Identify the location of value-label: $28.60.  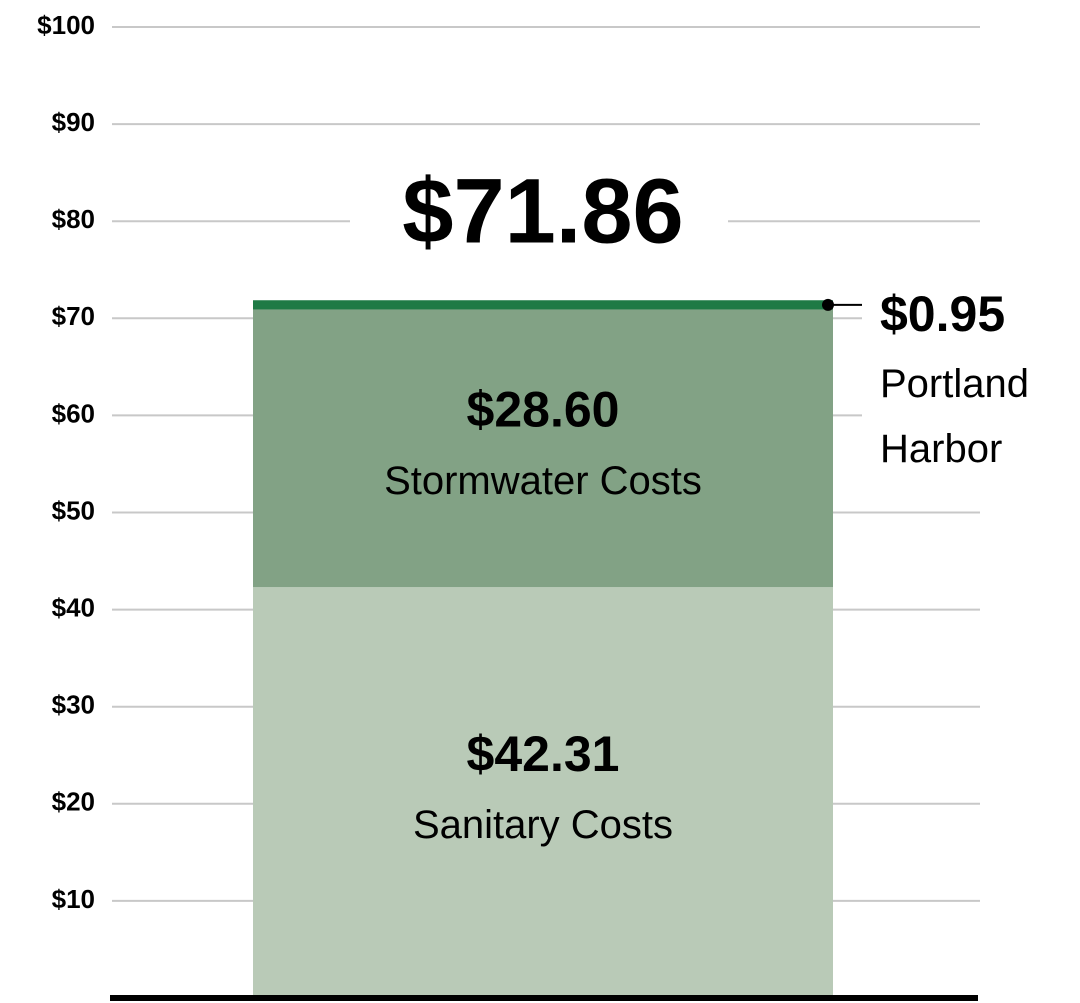
(543, 410).